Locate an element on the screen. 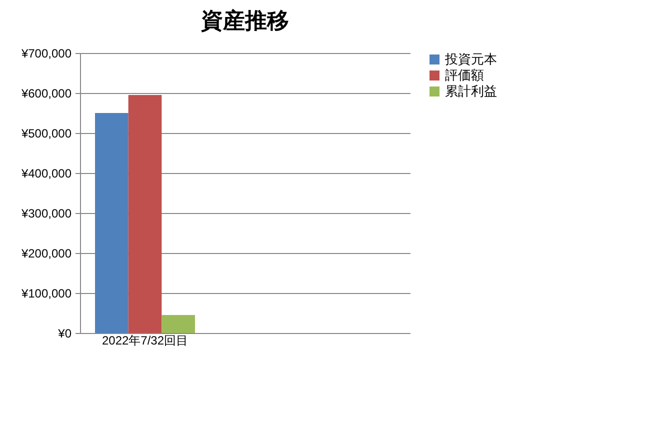  y-tick-label: ¥500,000 is located at coordinates (46, 133).